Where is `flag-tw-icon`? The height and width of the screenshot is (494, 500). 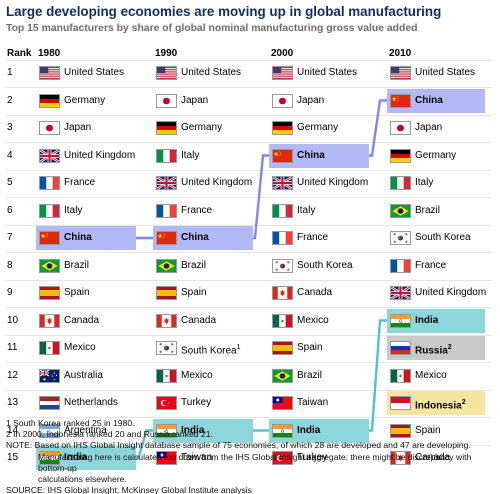 flag-tw-icon is located at coordinates (282, 403).